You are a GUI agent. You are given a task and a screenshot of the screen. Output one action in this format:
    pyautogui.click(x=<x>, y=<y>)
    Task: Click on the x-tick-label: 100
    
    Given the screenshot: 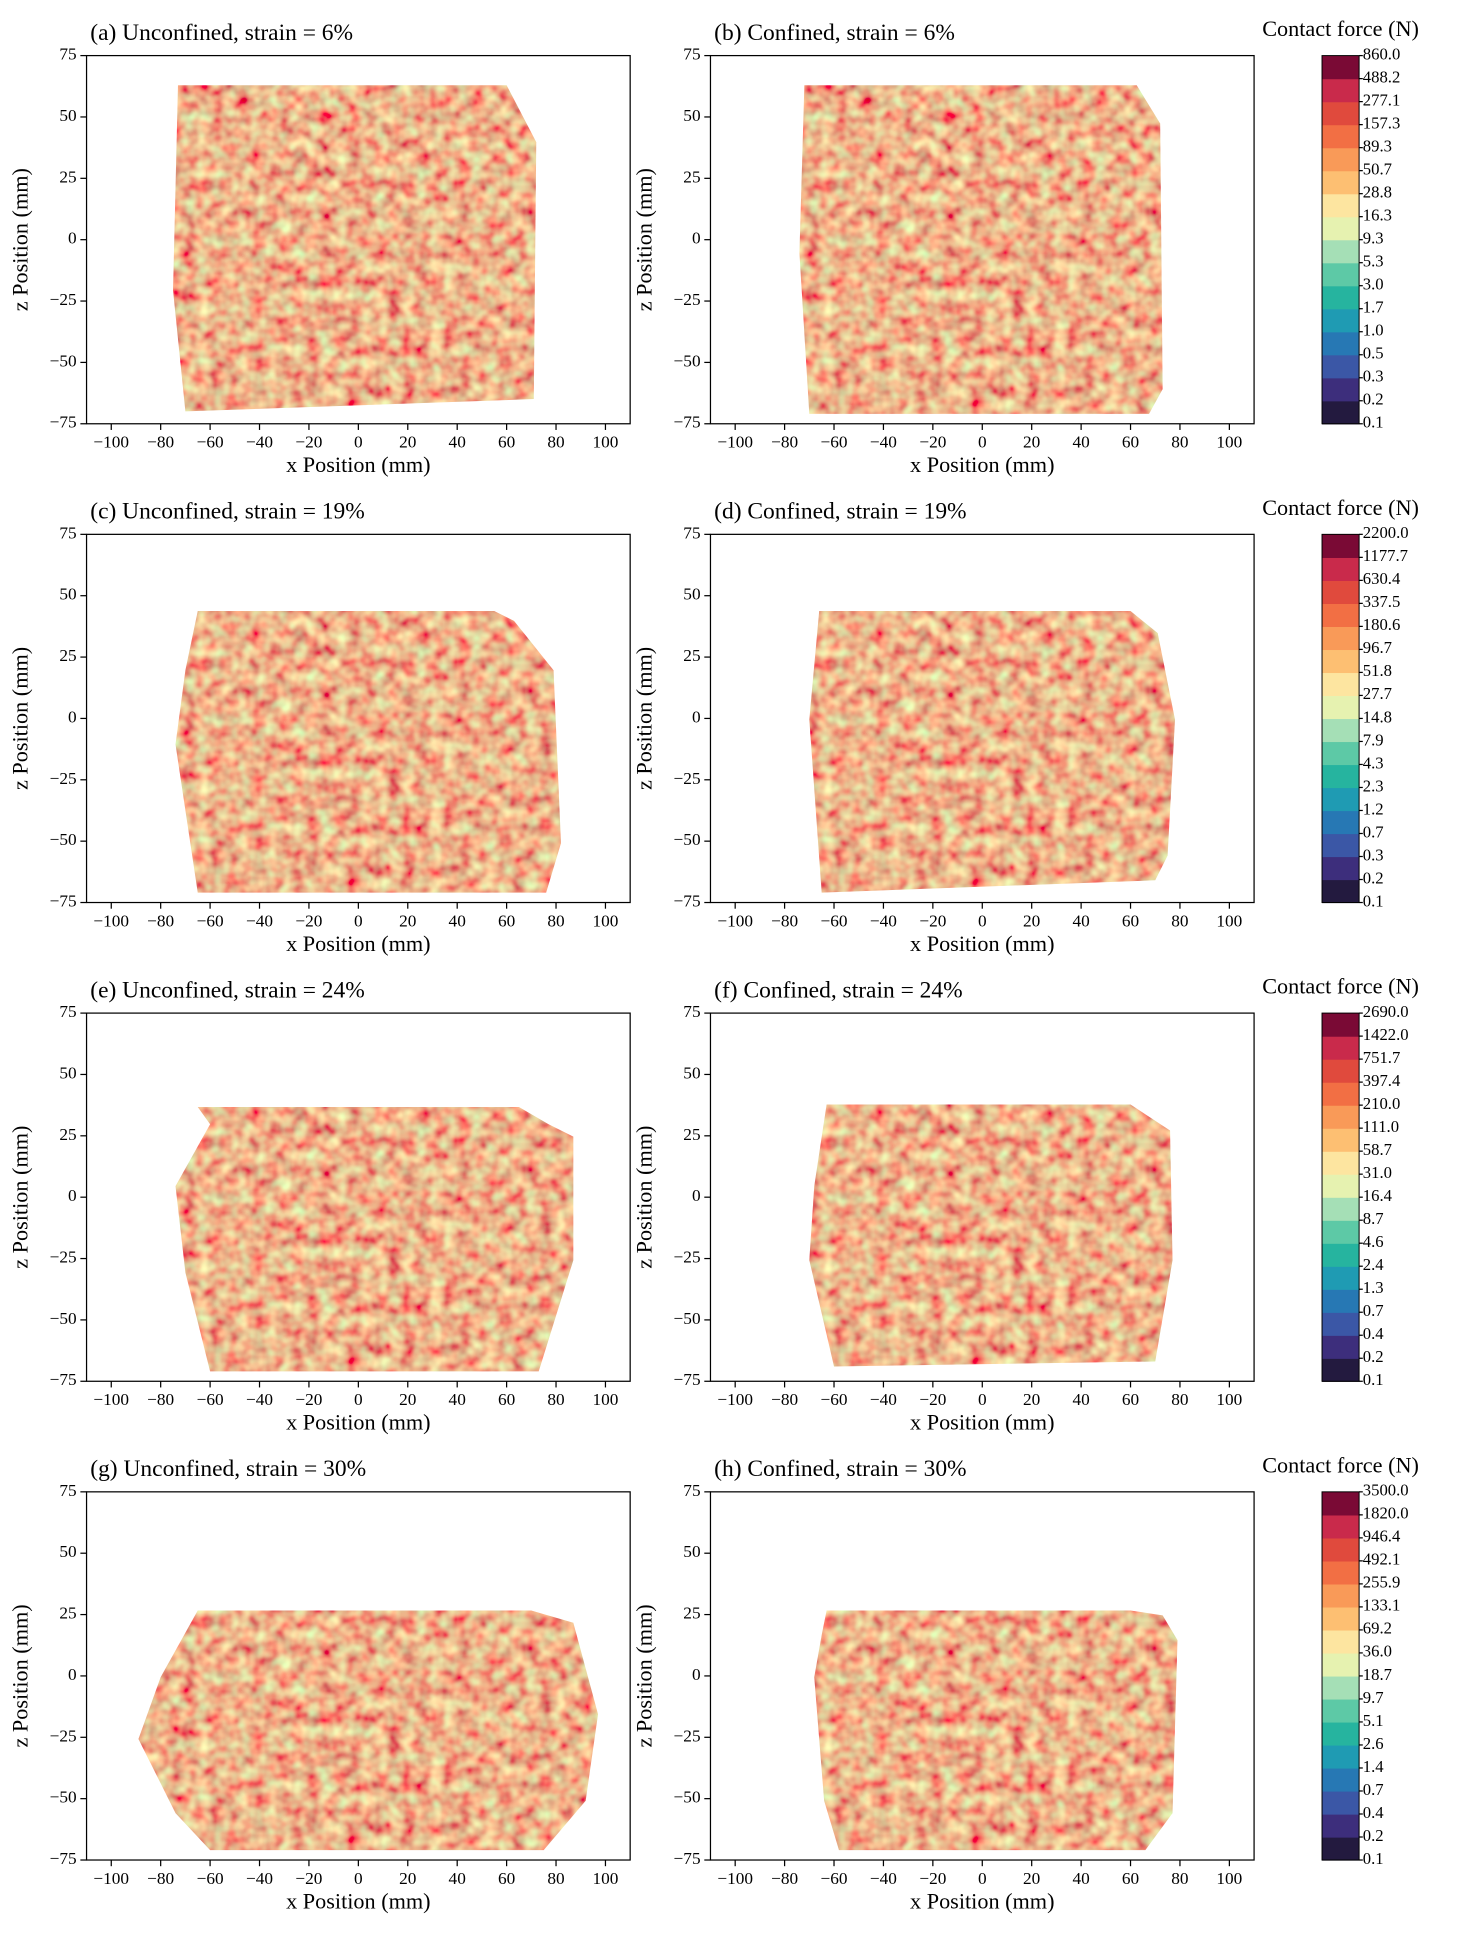 What is the action you would take?
    pyautogui.click(x=1229, y=1399)
    